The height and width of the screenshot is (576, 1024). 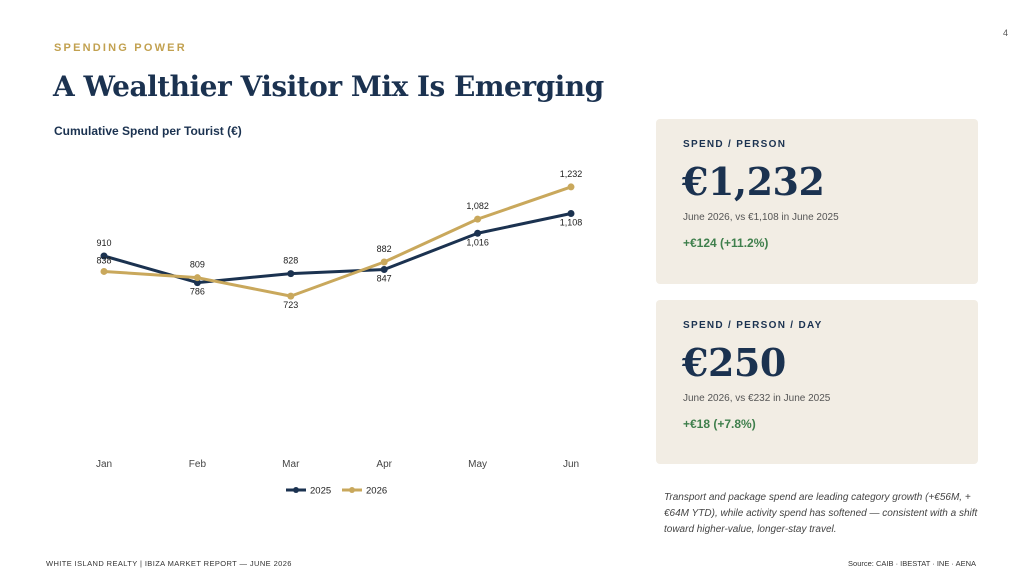 I want to click on card-value: €1,232, so click(x=753, y=181).